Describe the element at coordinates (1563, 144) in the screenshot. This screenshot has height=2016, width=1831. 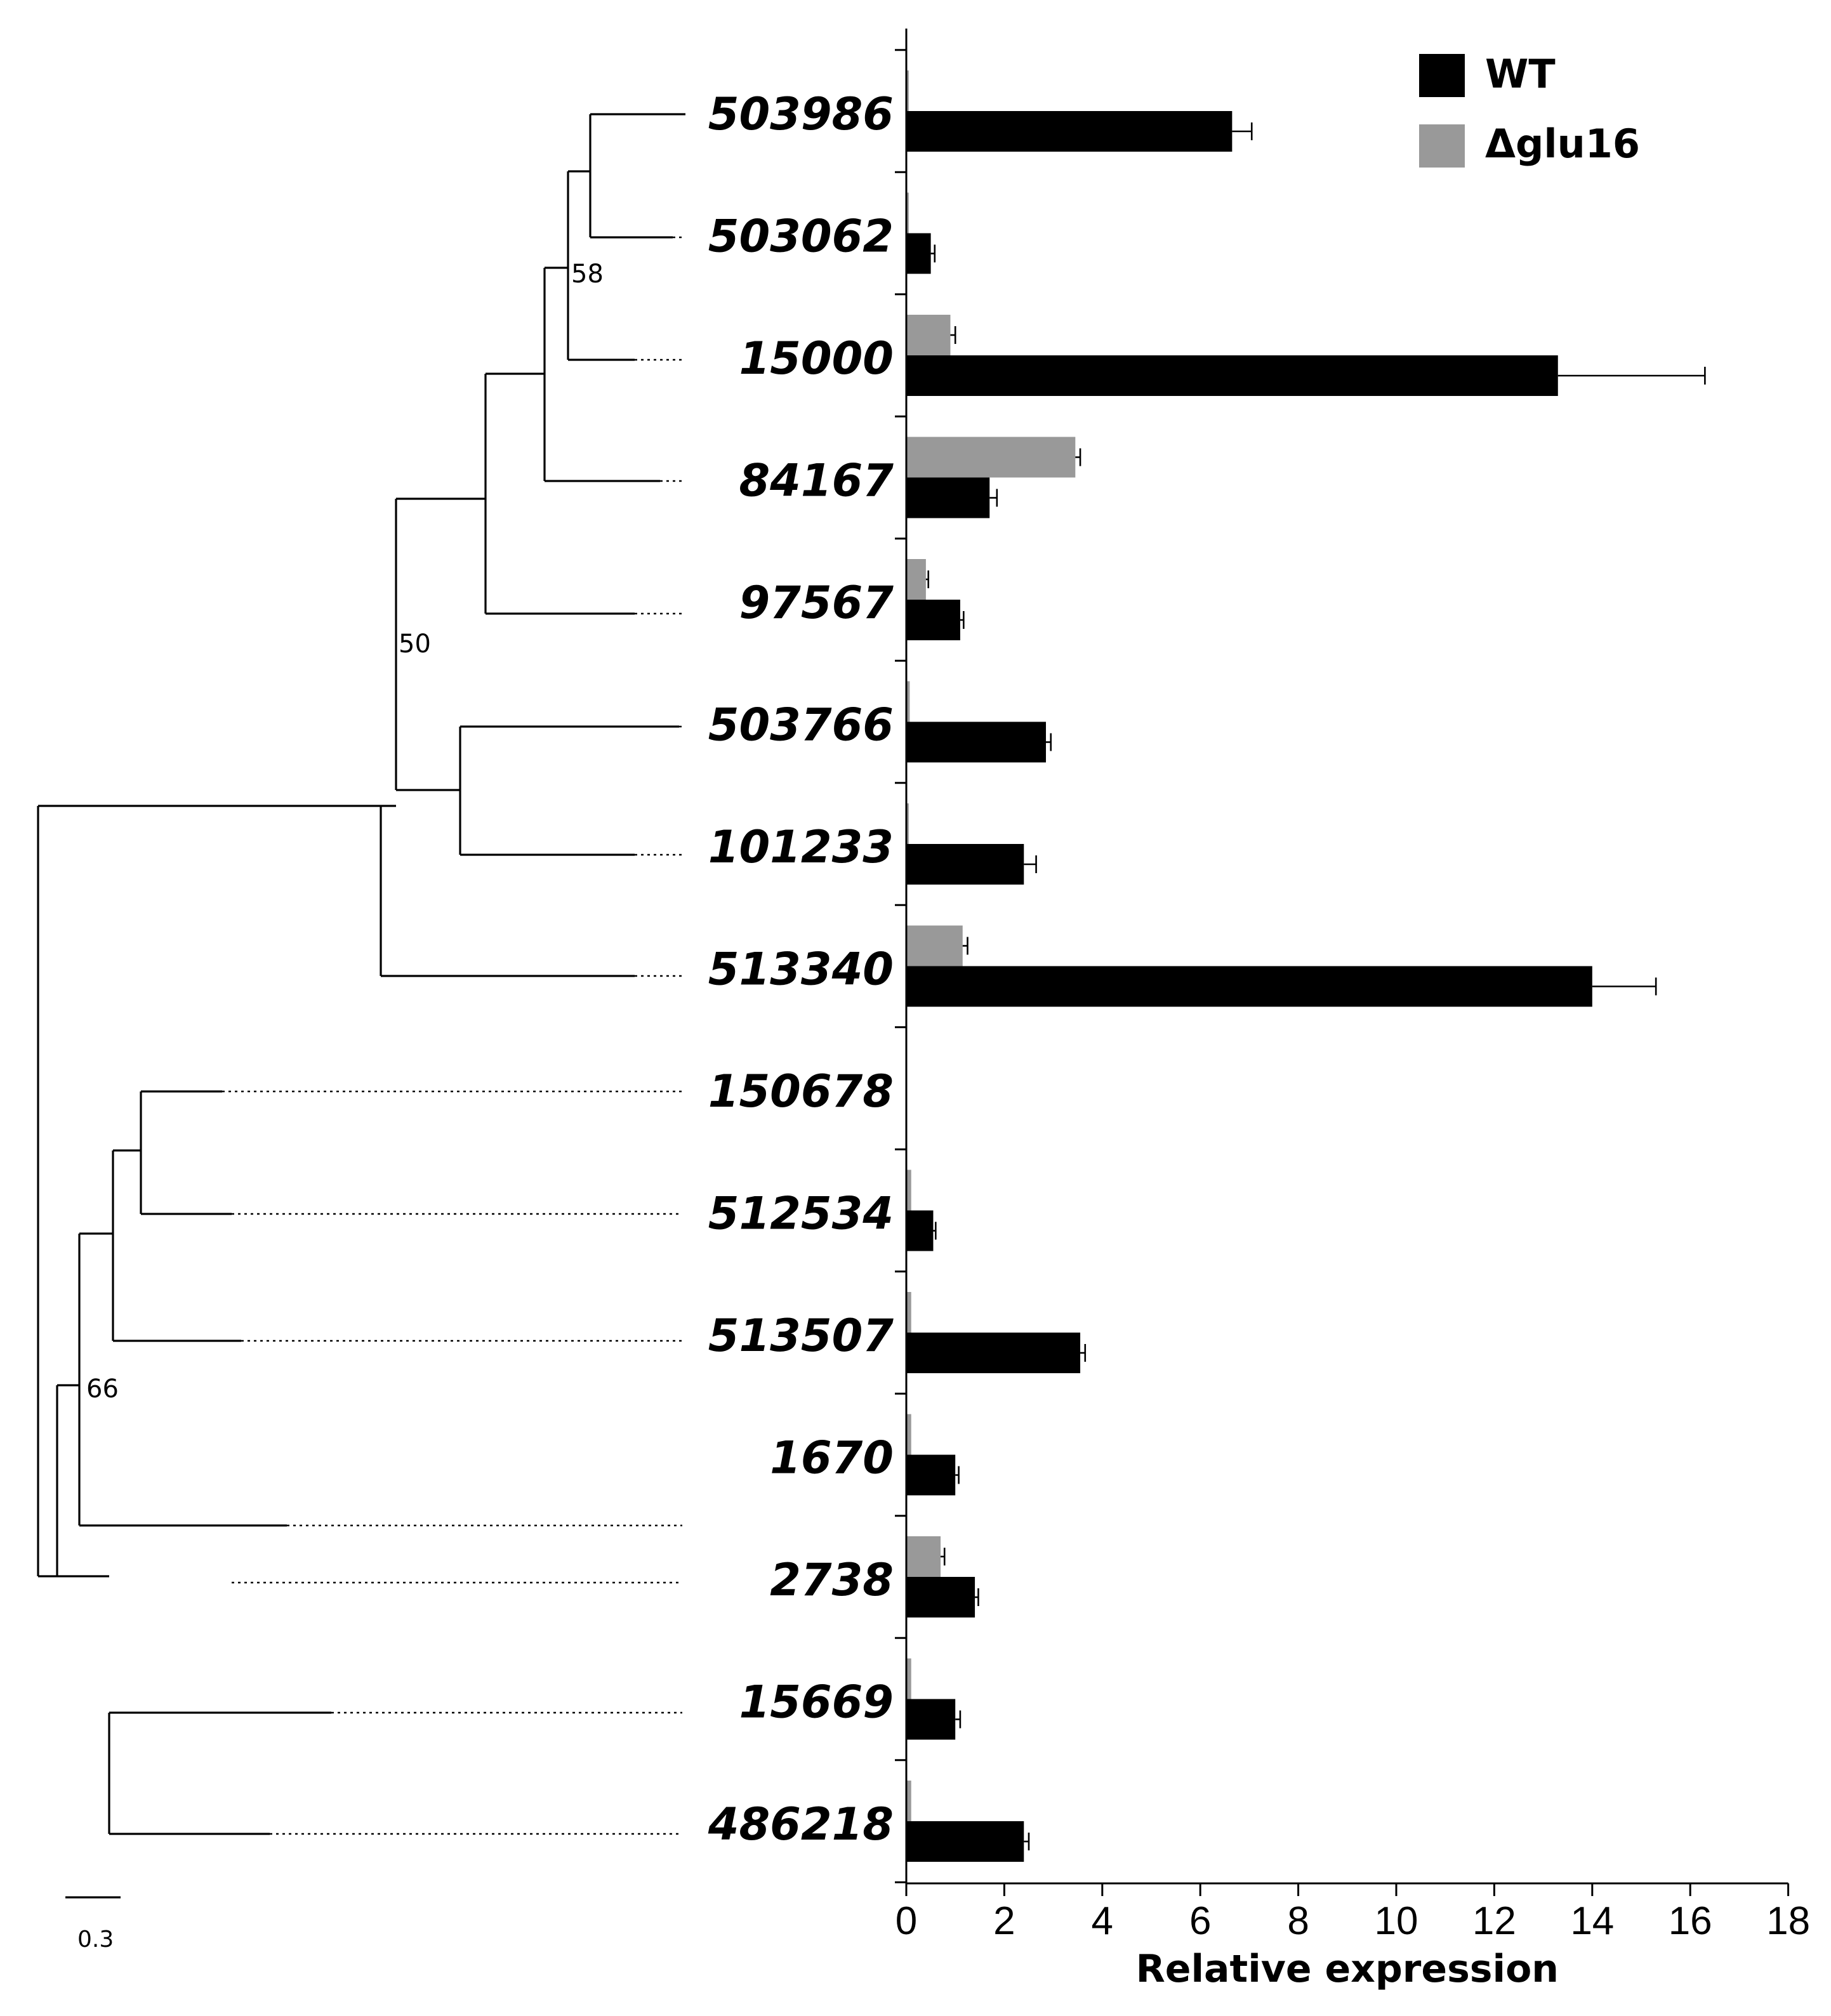
I see `legend-label-glu16: Δglu16` at that location.